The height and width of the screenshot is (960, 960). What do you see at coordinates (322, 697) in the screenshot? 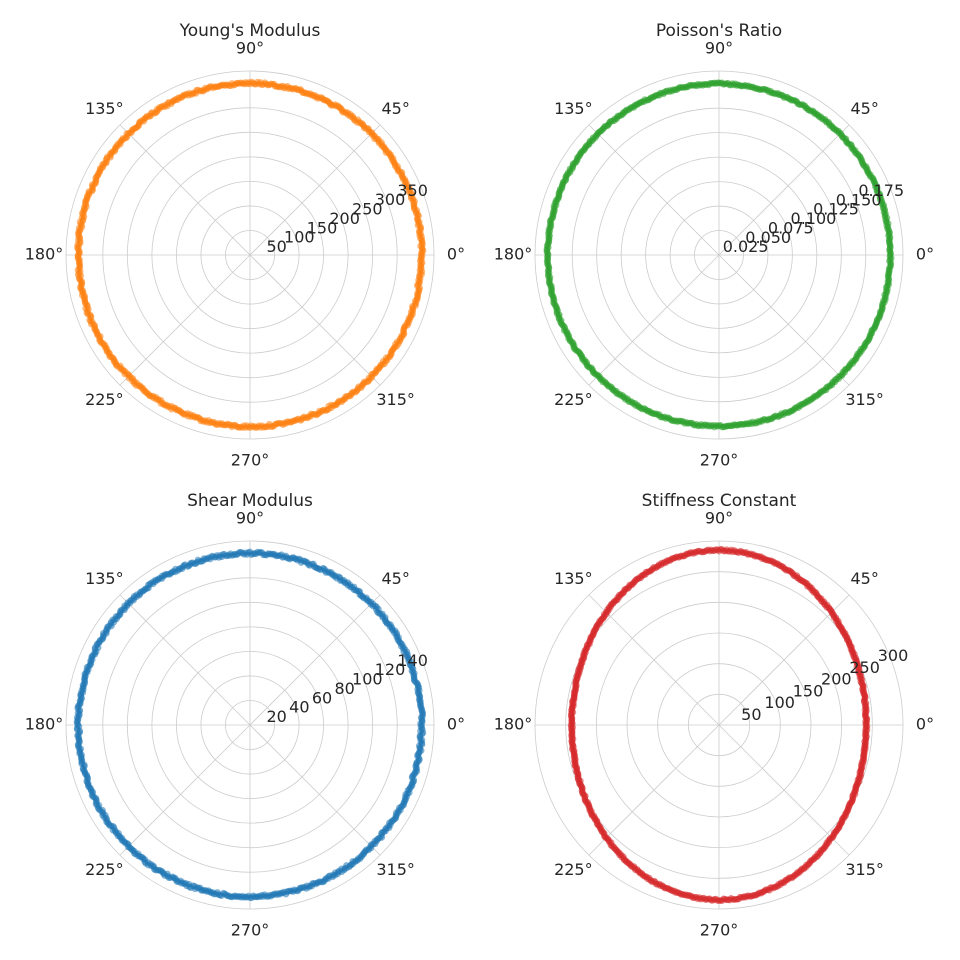
I see `radial-tick-label: 60` at bounding box center [322, 697].